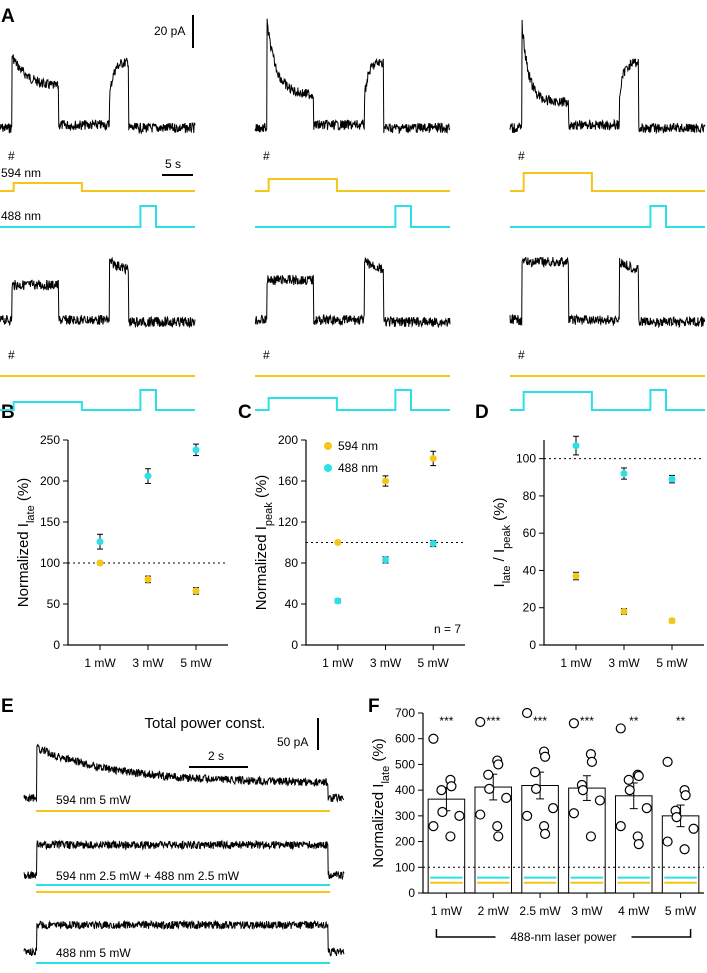  Describe the element at coordinates (634, 721) in the screenshot. I see `significance-label: **` at that location.